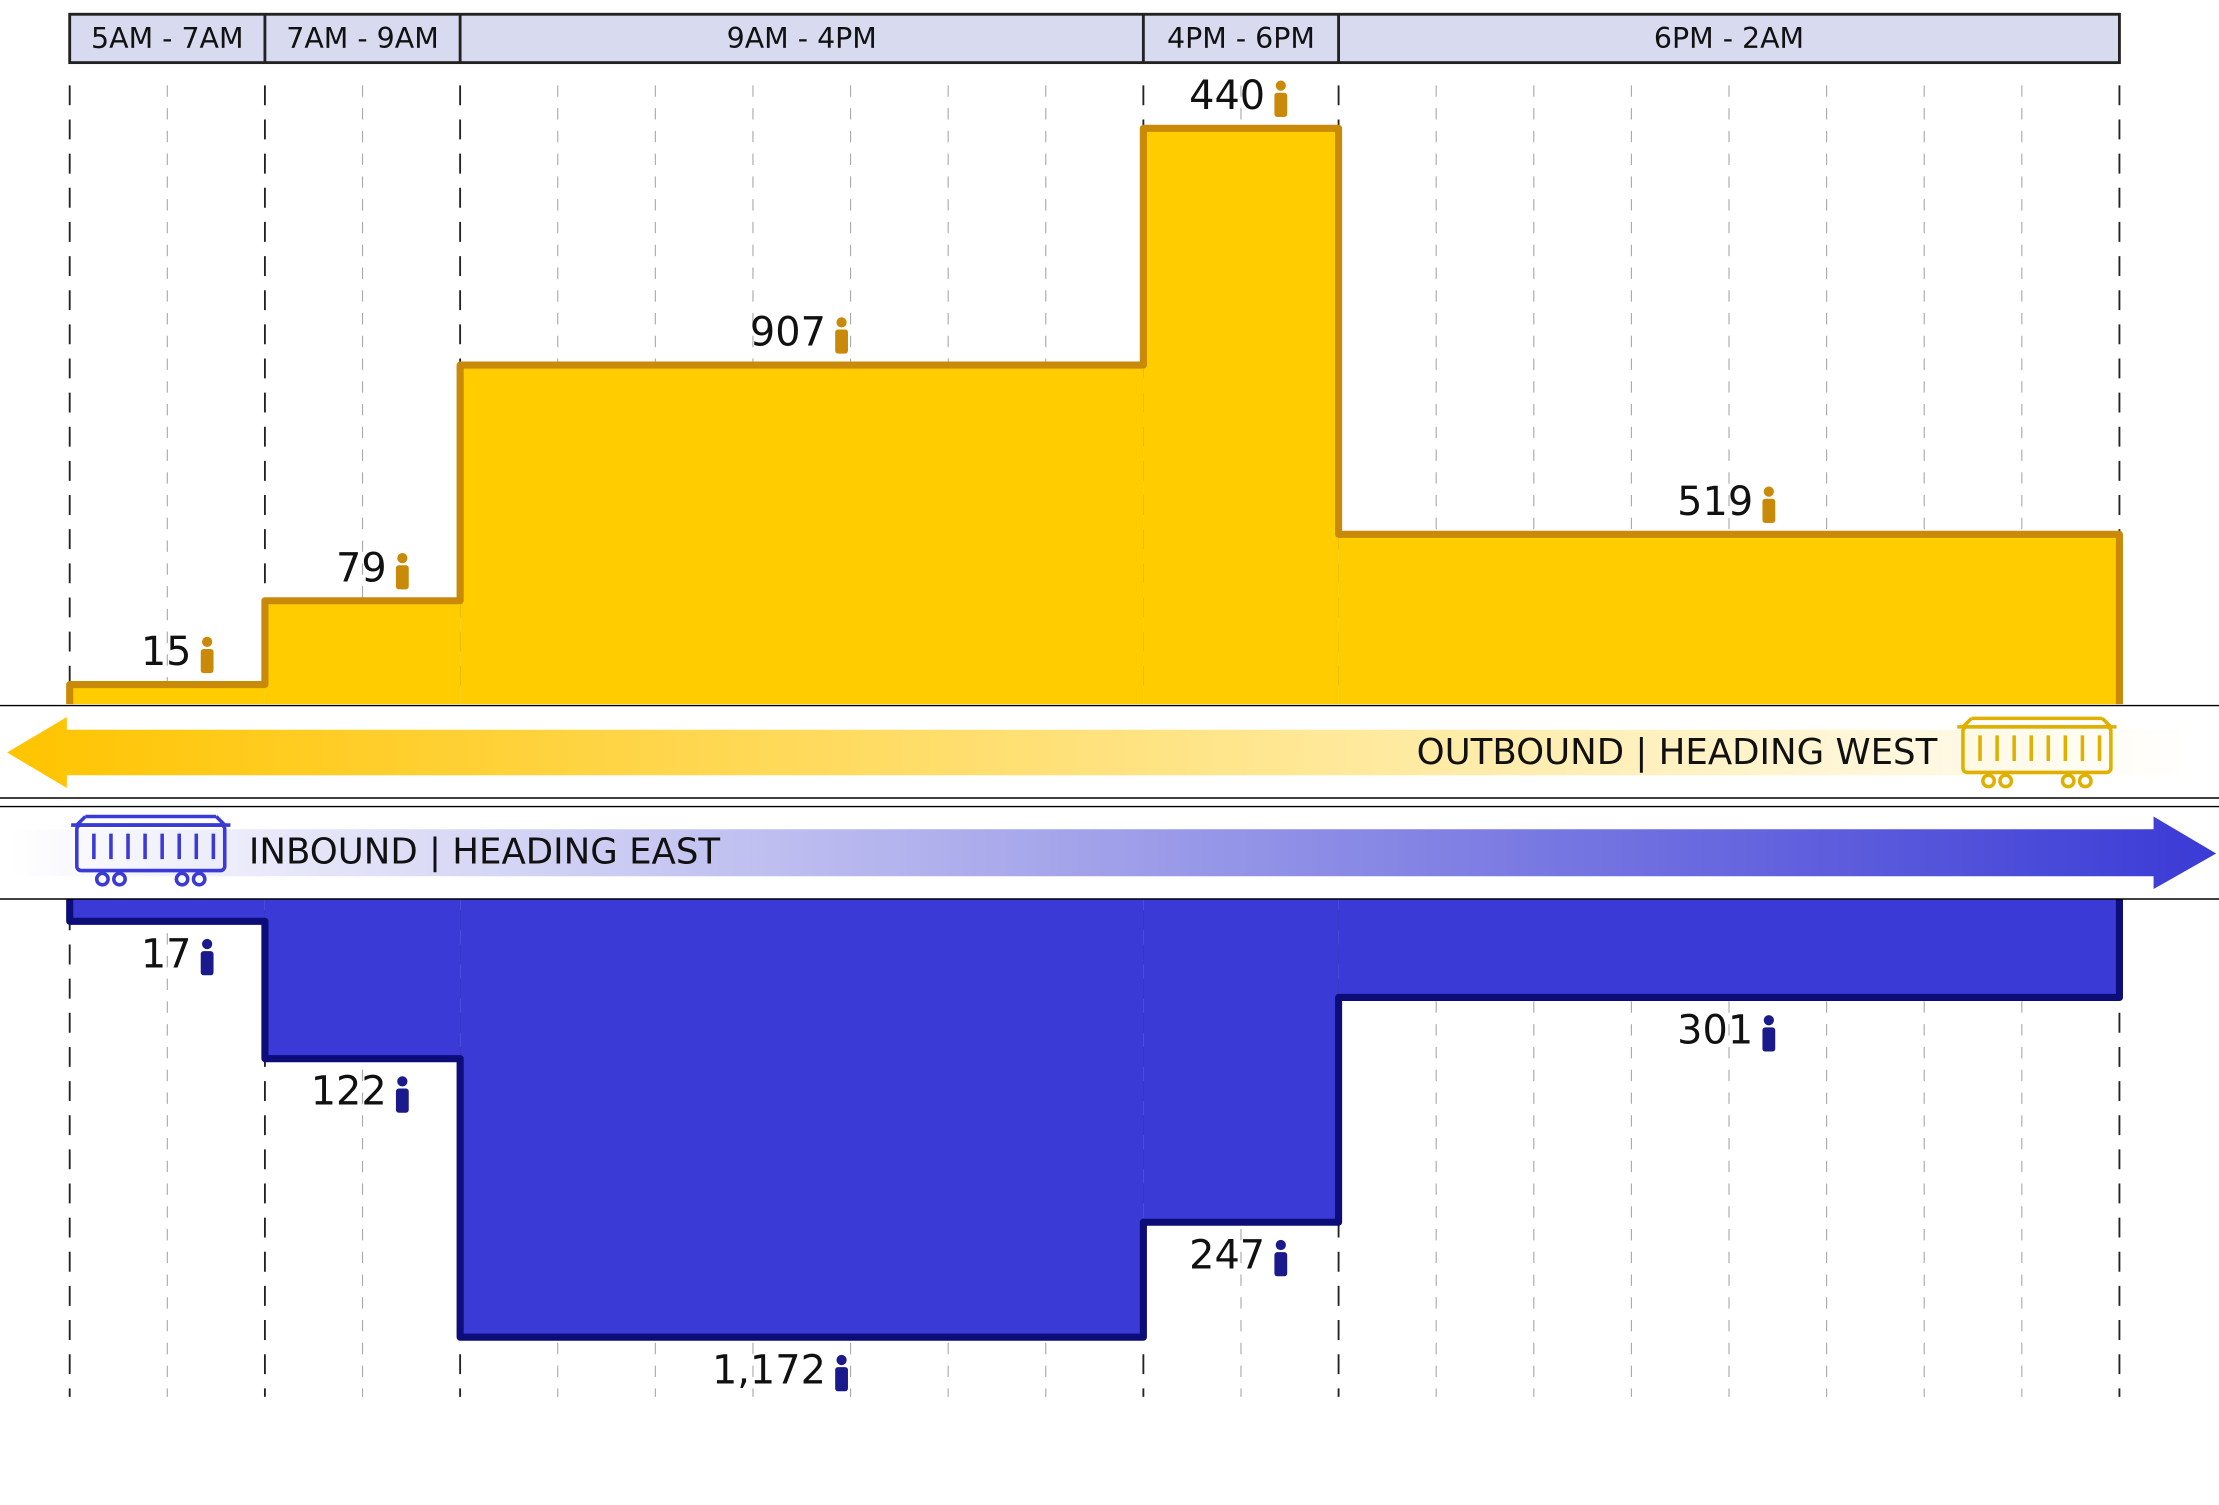 The height and width of the screenshot is (1505, 2219). What do you see at coordinates (1677, 752) in the screenshot?
I see `outbound-label: OUTBOUND | HEADING WEST` at bounding box center [1677, 752].